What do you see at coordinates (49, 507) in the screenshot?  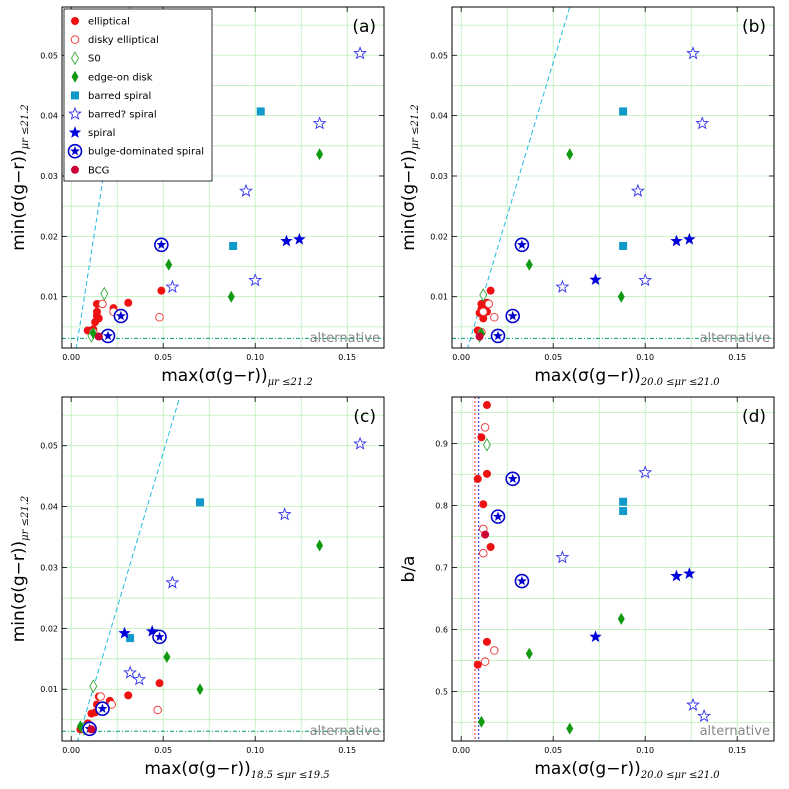 I see `y-tick-label: 0.04` at bounding box center [49, 507].